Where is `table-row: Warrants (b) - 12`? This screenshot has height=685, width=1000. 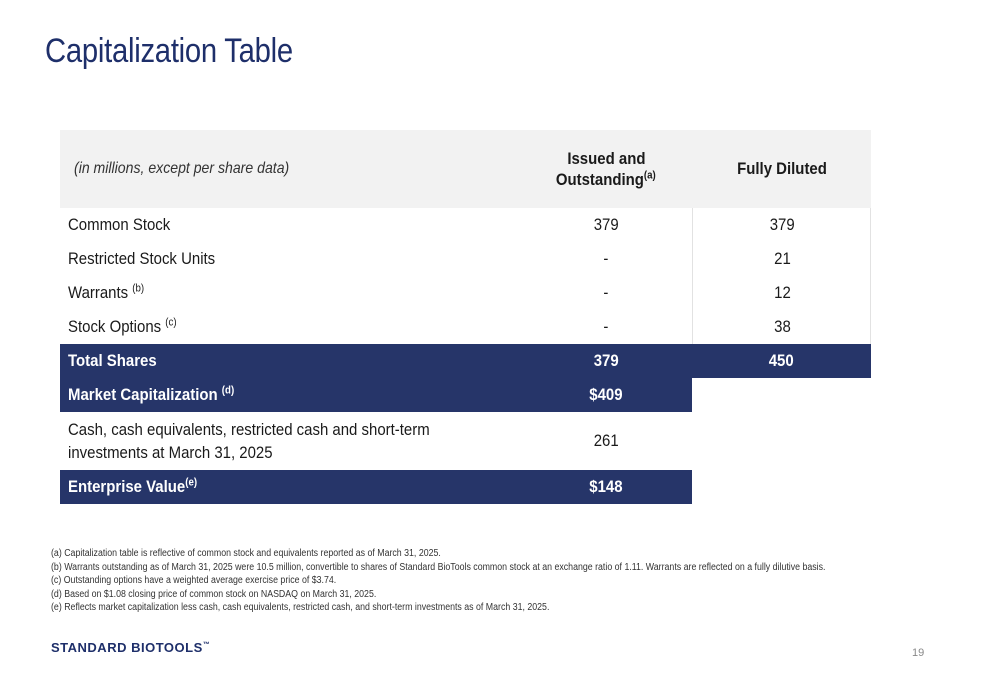
table-row: Warrants (b) - 12 is located at coordinates (465, 293).